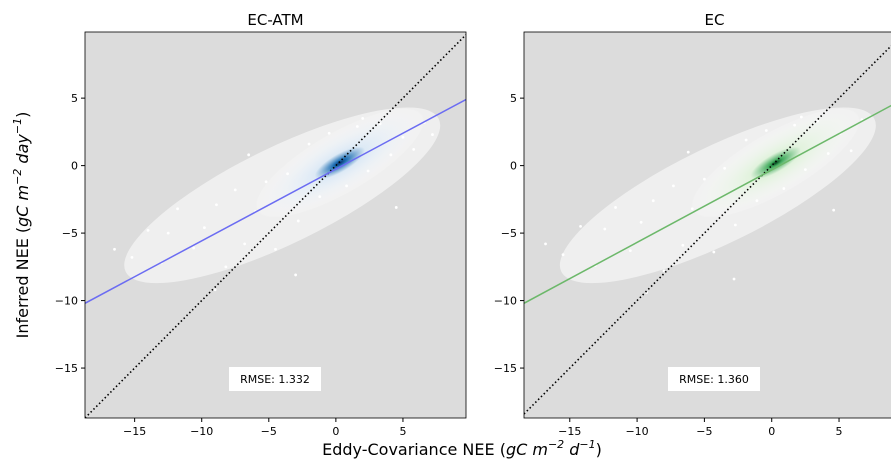 This screenshot has width=891, height=464. What do you see at coordinates (22, 282) in the screenshot?
I see `y-label-text: Inferred NEE (` at bounding box center [22, 282].